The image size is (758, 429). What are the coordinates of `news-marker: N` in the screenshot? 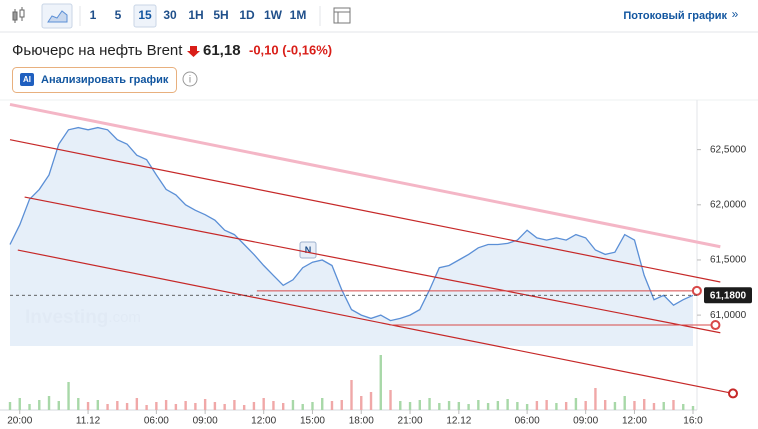 It's located at (308, 250).